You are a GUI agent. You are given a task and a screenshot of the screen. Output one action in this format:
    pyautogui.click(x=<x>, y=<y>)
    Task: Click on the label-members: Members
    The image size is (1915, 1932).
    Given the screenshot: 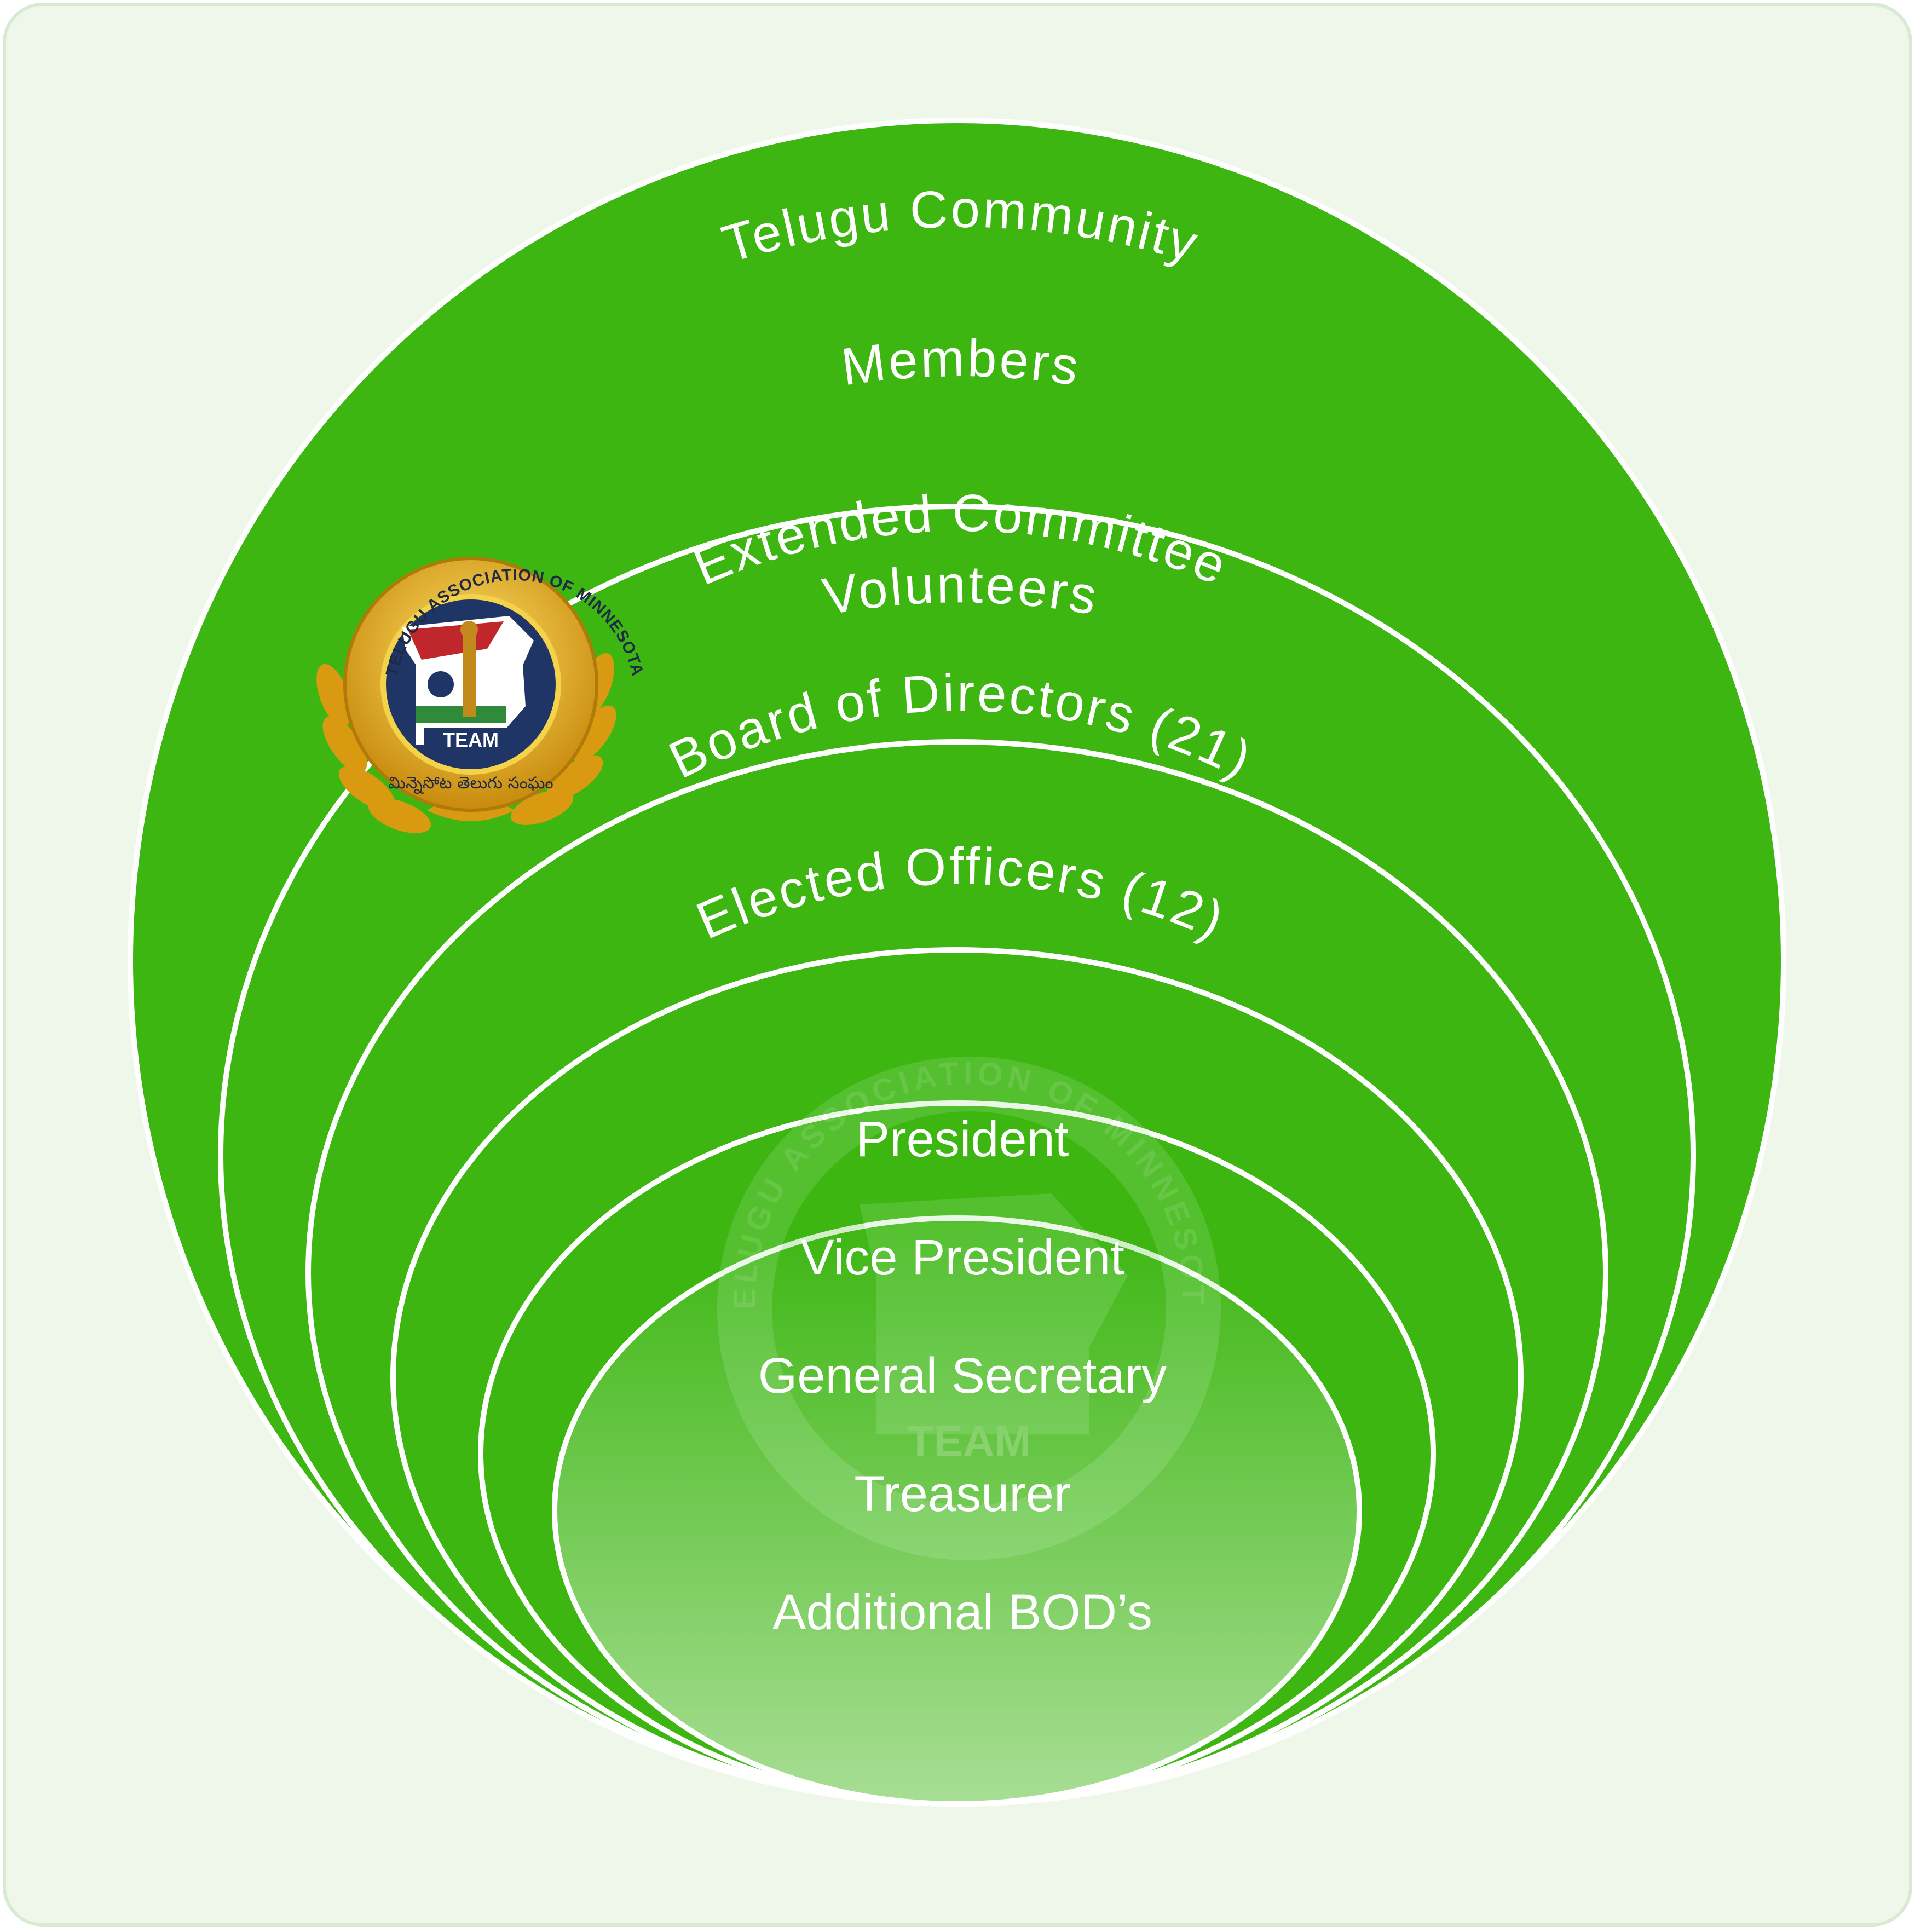 What is the action you would take?
    pyautogui.click(x=961, y=363)
    